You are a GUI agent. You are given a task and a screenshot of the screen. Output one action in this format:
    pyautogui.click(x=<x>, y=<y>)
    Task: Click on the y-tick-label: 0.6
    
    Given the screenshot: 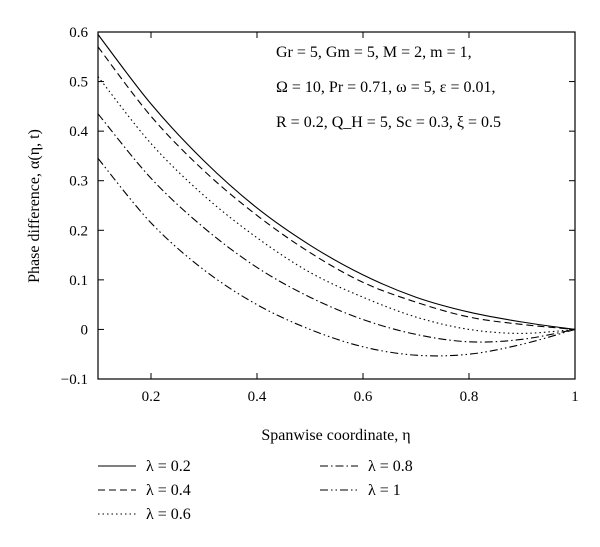 What is the action you would take?
    pyautogui.click(x=78, y=33)
    